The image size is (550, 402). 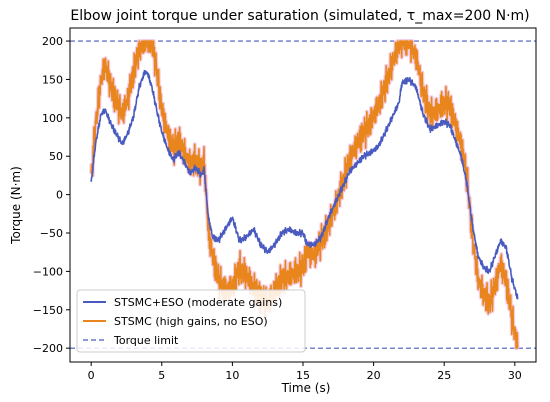 What do you see at coordinates (303, 375) in the screenshot?
I see `x-tick-label: 15` at bounding box center [303, 375].